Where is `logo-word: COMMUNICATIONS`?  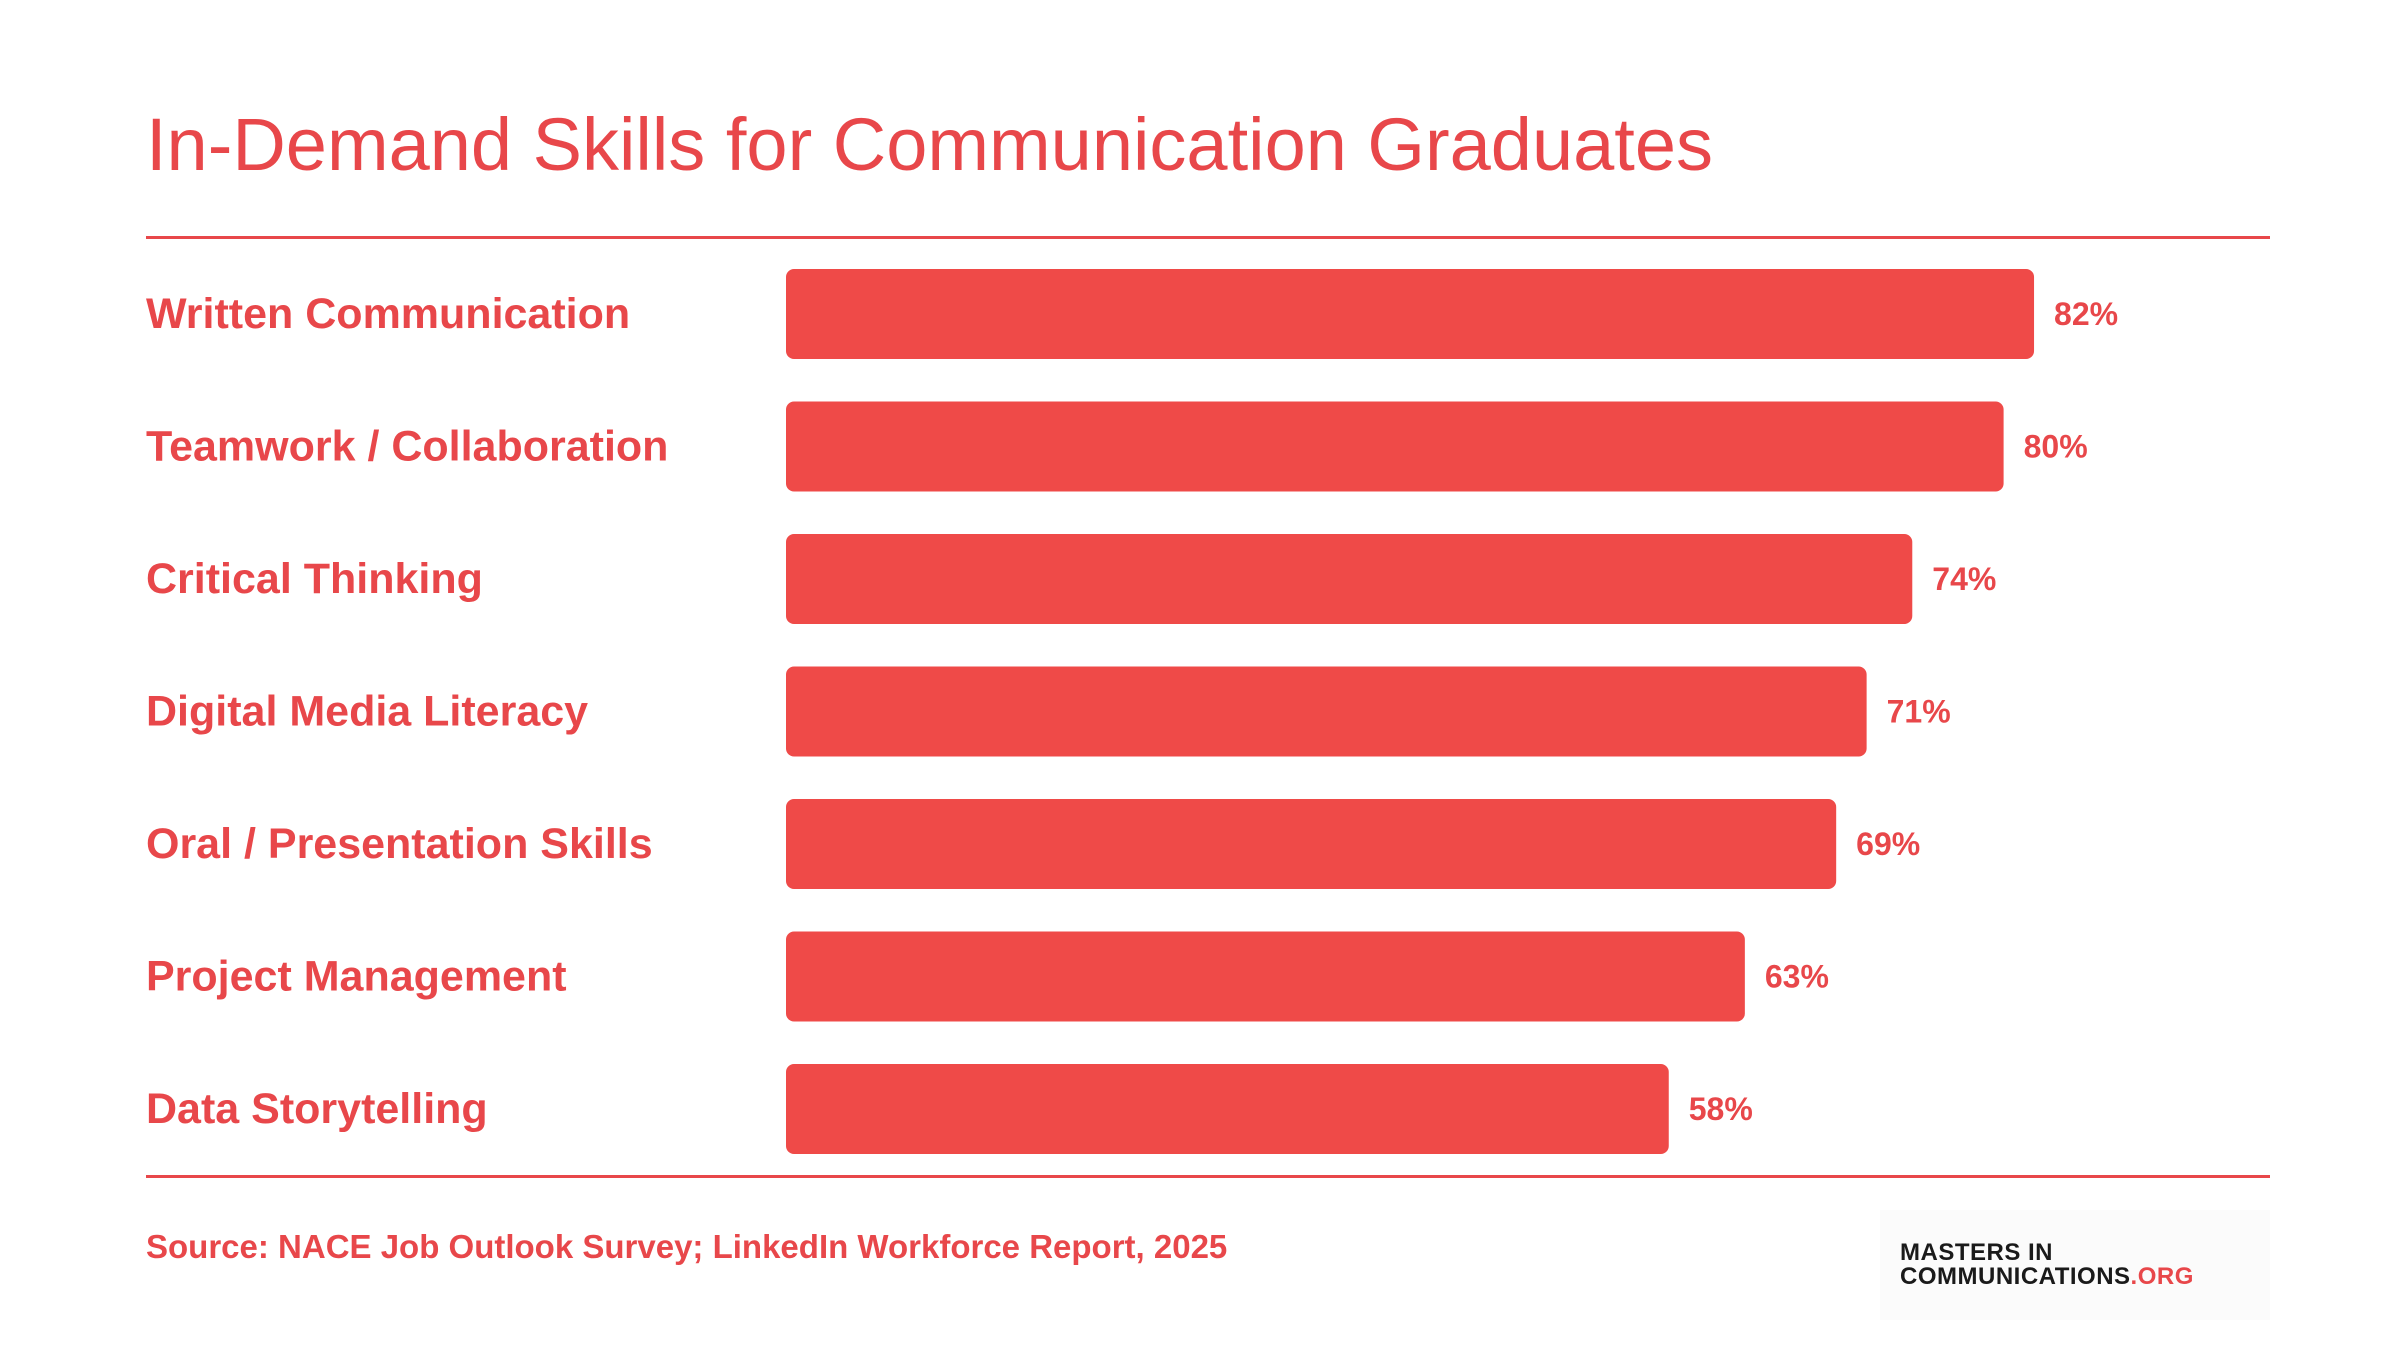 logo-word: COMMUNICATIONS is located at coordinates (2015, 1276).